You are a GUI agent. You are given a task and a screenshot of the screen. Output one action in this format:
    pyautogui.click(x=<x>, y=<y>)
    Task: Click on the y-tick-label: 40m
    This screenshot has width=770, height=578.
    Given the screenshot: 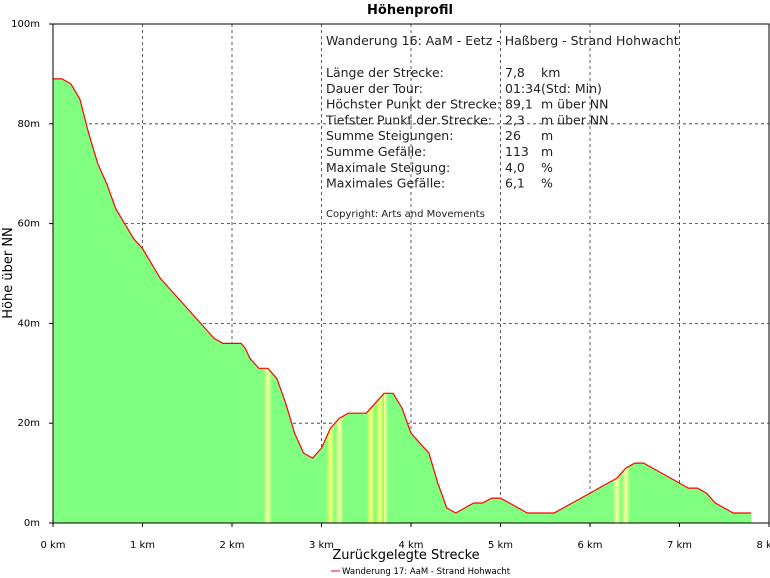 What is the action you would take?
    pyautogui.click(x=29, y=323)
    